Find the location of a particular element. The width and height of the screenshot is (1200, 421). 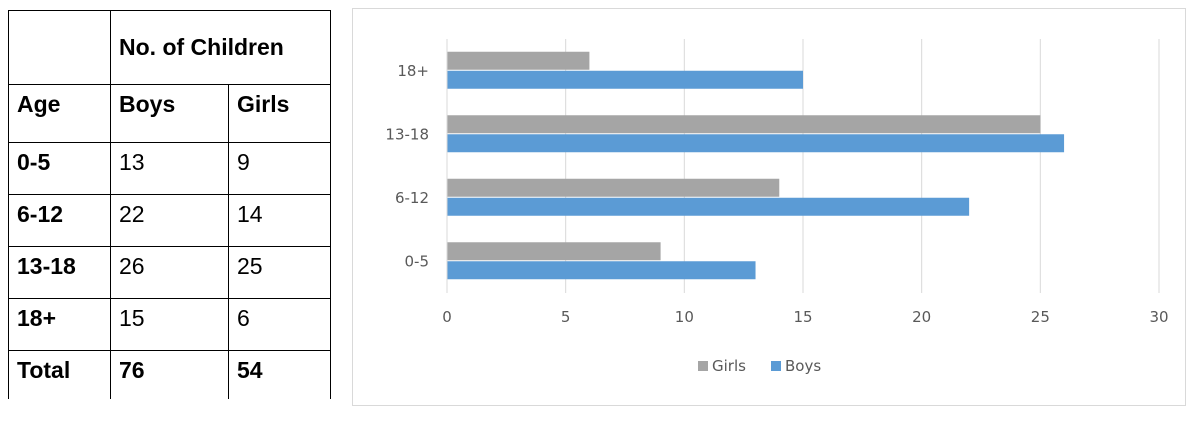

total-boys: 76 is located at coordinates (169, 374).